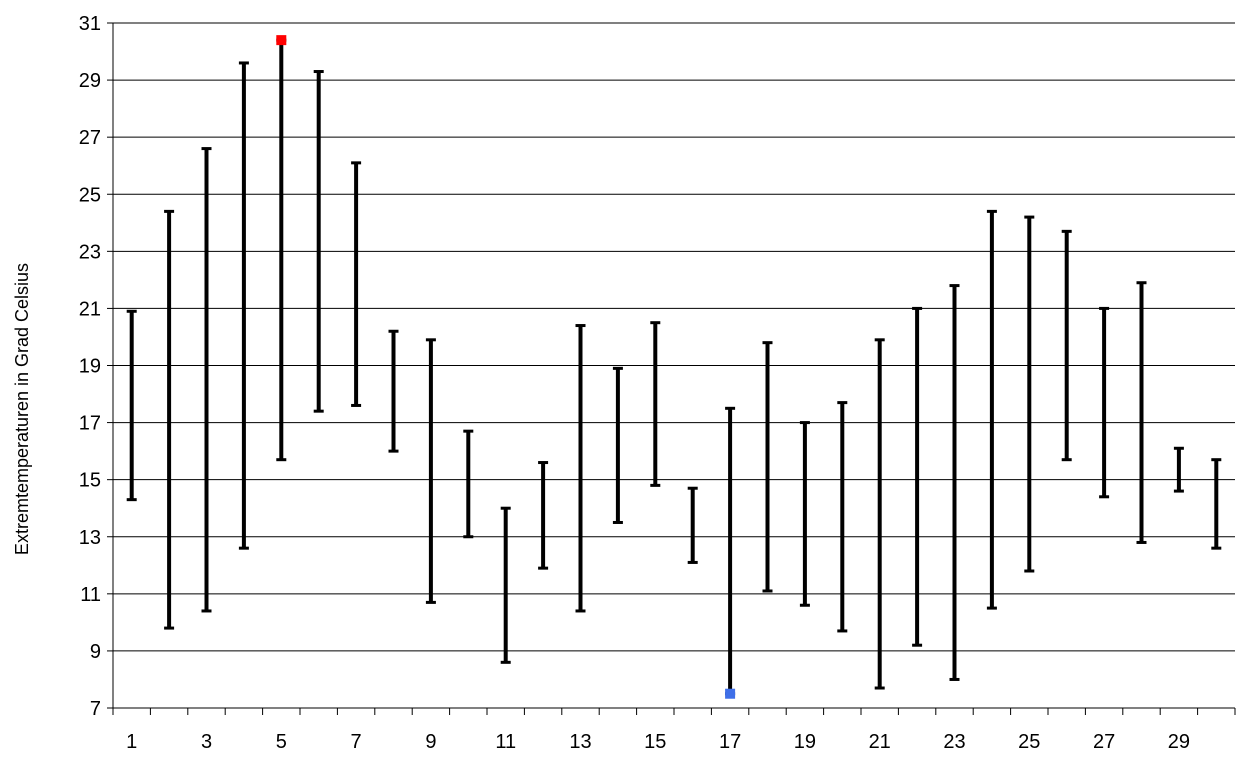  I want to click on x-tick-label-15: 15, so click(655, 742).